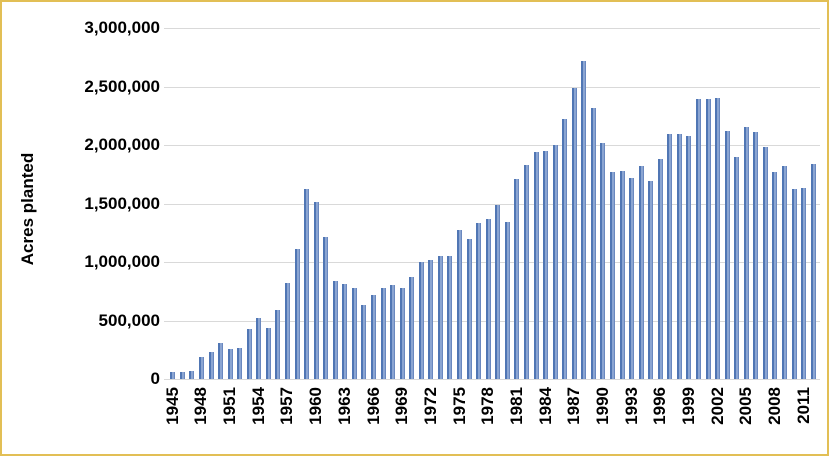 This screenshot has width=829, height=456. I want to click on bar-1959, so click(306, 284).